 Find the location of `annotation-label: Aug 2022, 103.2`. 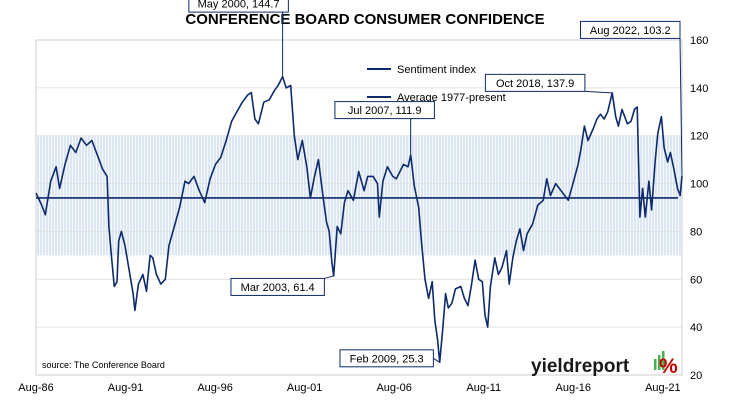

annotation-label: Aug 2022, 103.2 is located at coordinates (630, 31).